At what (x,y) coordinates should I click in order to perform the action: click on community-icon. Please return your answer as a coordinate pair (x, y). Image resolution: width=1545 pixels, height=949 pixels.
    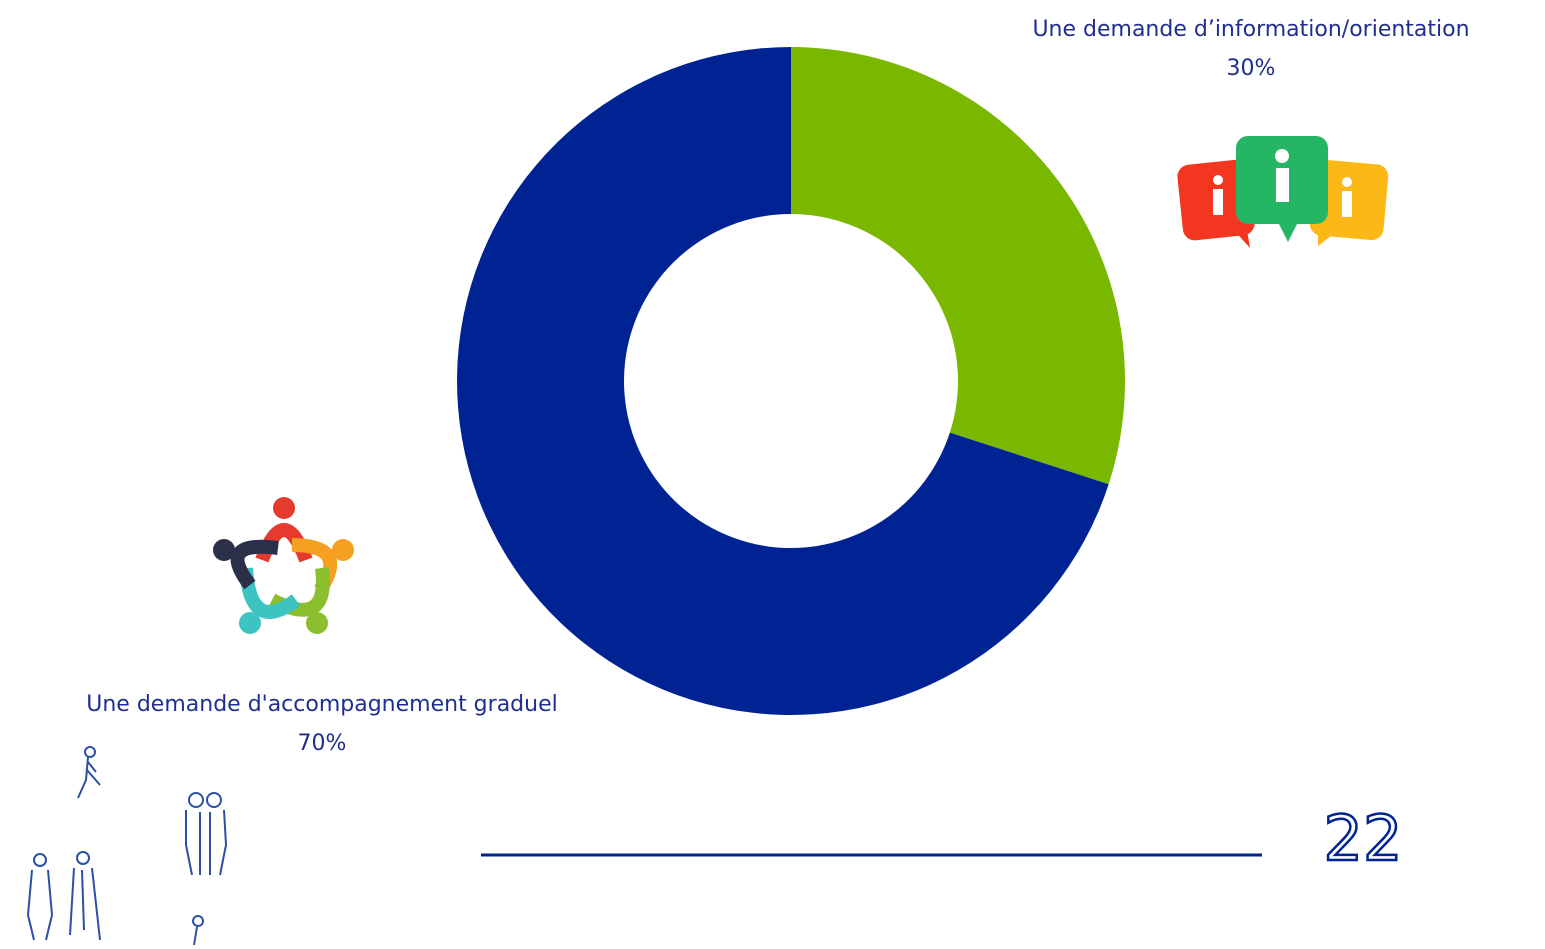
    Looking at the image, I should click on (283, 565).